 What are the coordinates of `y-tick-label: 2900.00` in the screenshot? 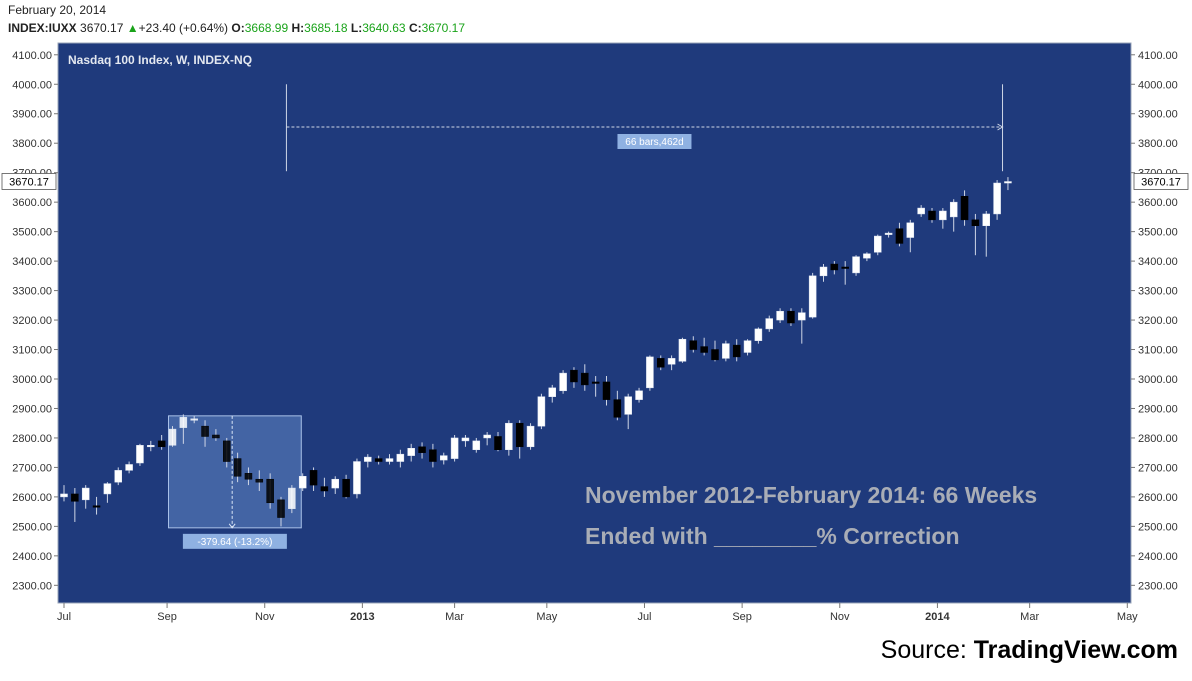 It's located at (32, 409).